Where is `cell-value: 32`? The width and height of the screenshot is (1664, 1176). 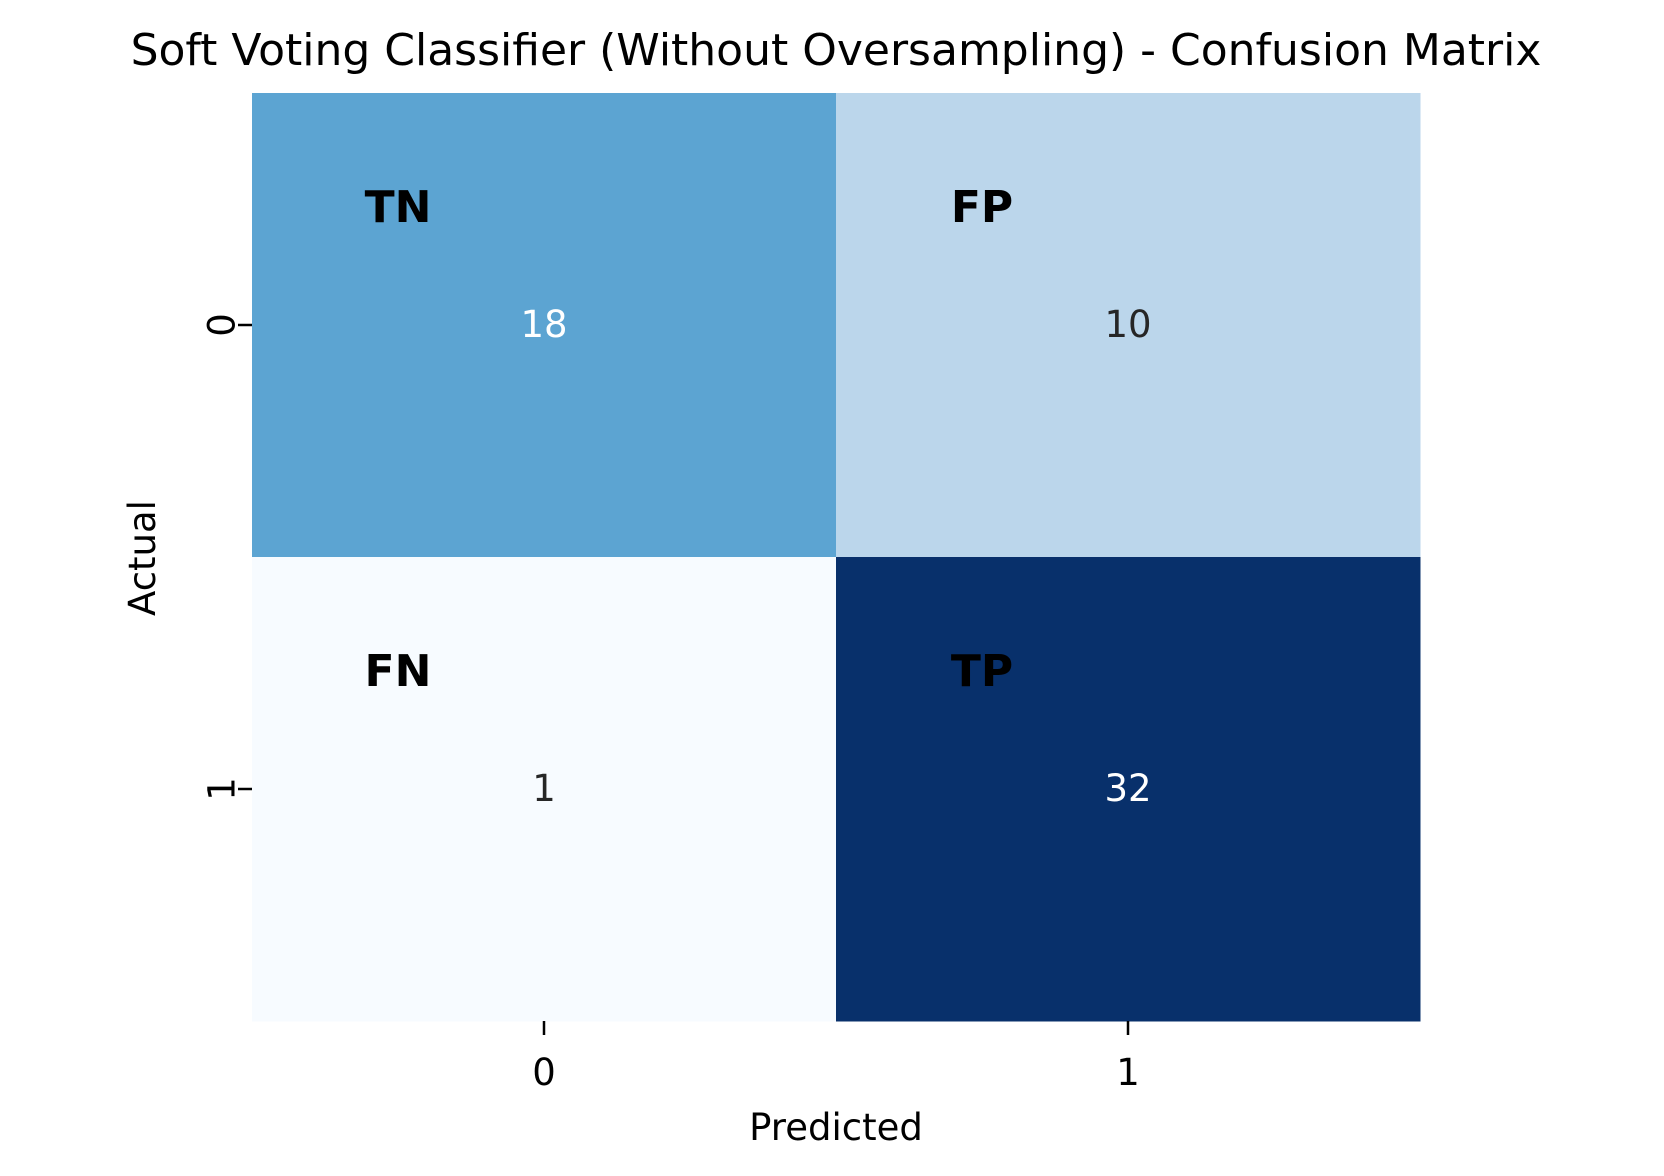 cell-value: 32 is located at coordinates (1127, 788).